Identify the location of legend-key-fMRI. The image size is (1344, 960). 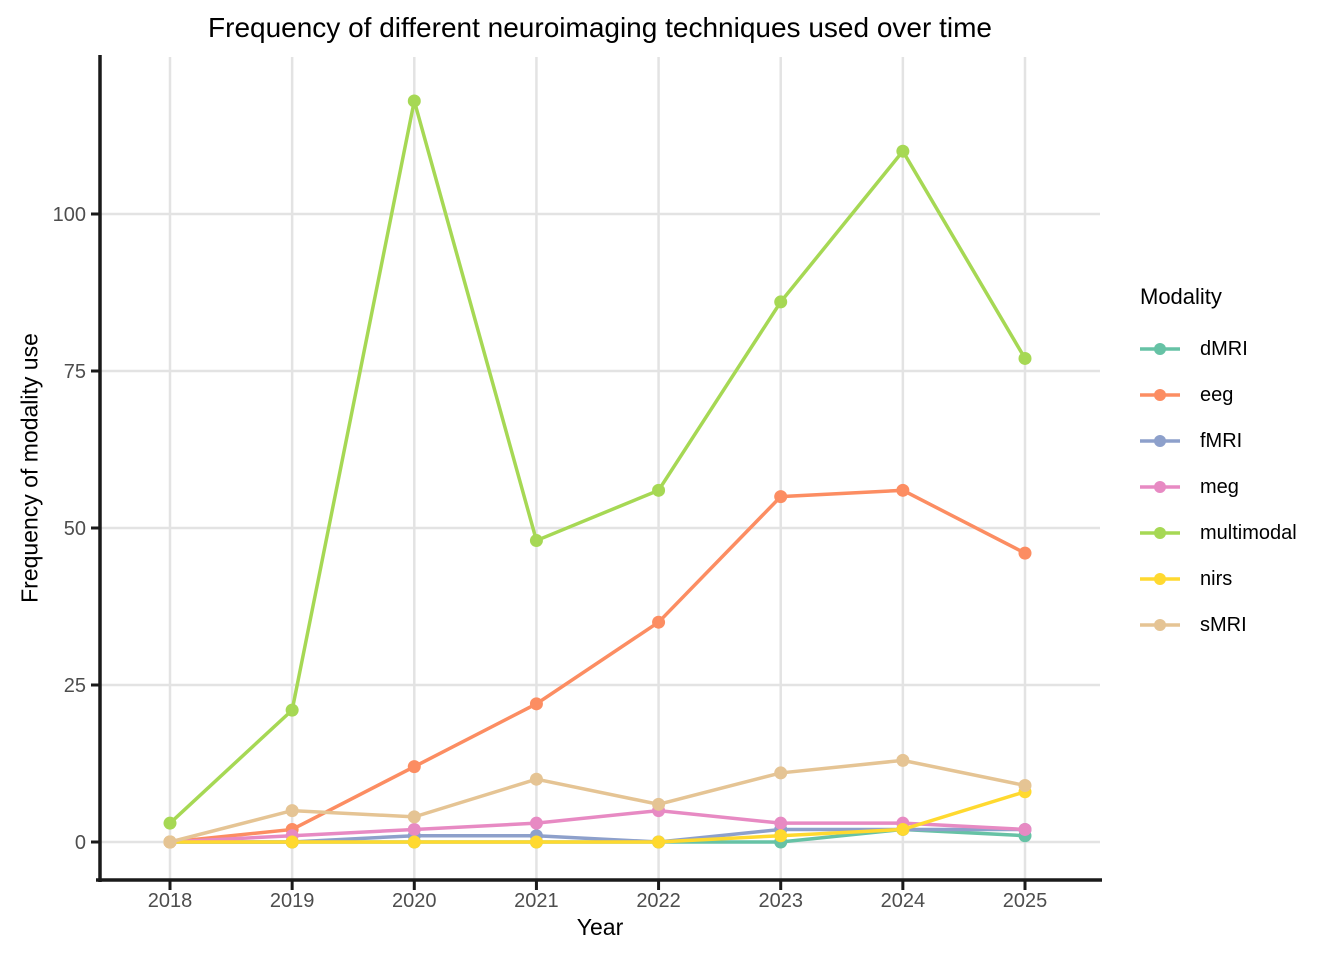
(1160, 441).